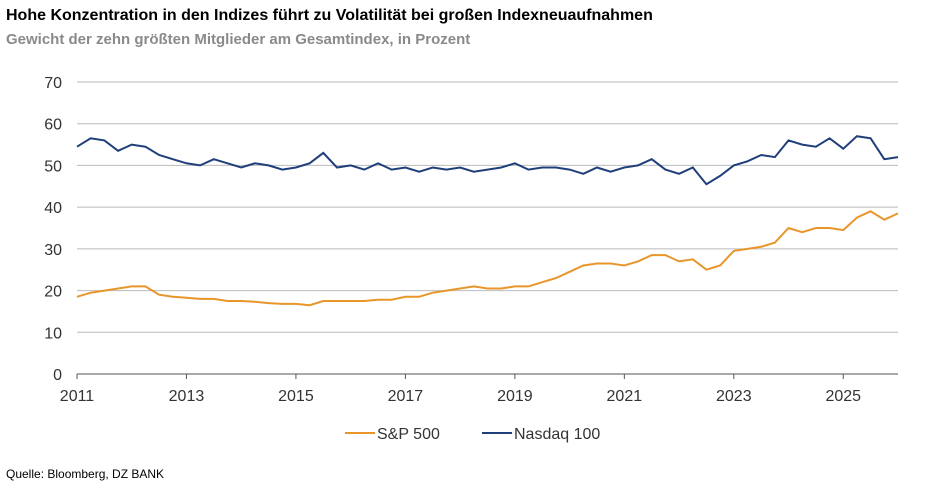 This screenshot has height=498, width=947. Describe the element at coordinates (85, 474) in the screenshot. I see `source: Quelle: Bloomberg, DZ BANK` at that location.